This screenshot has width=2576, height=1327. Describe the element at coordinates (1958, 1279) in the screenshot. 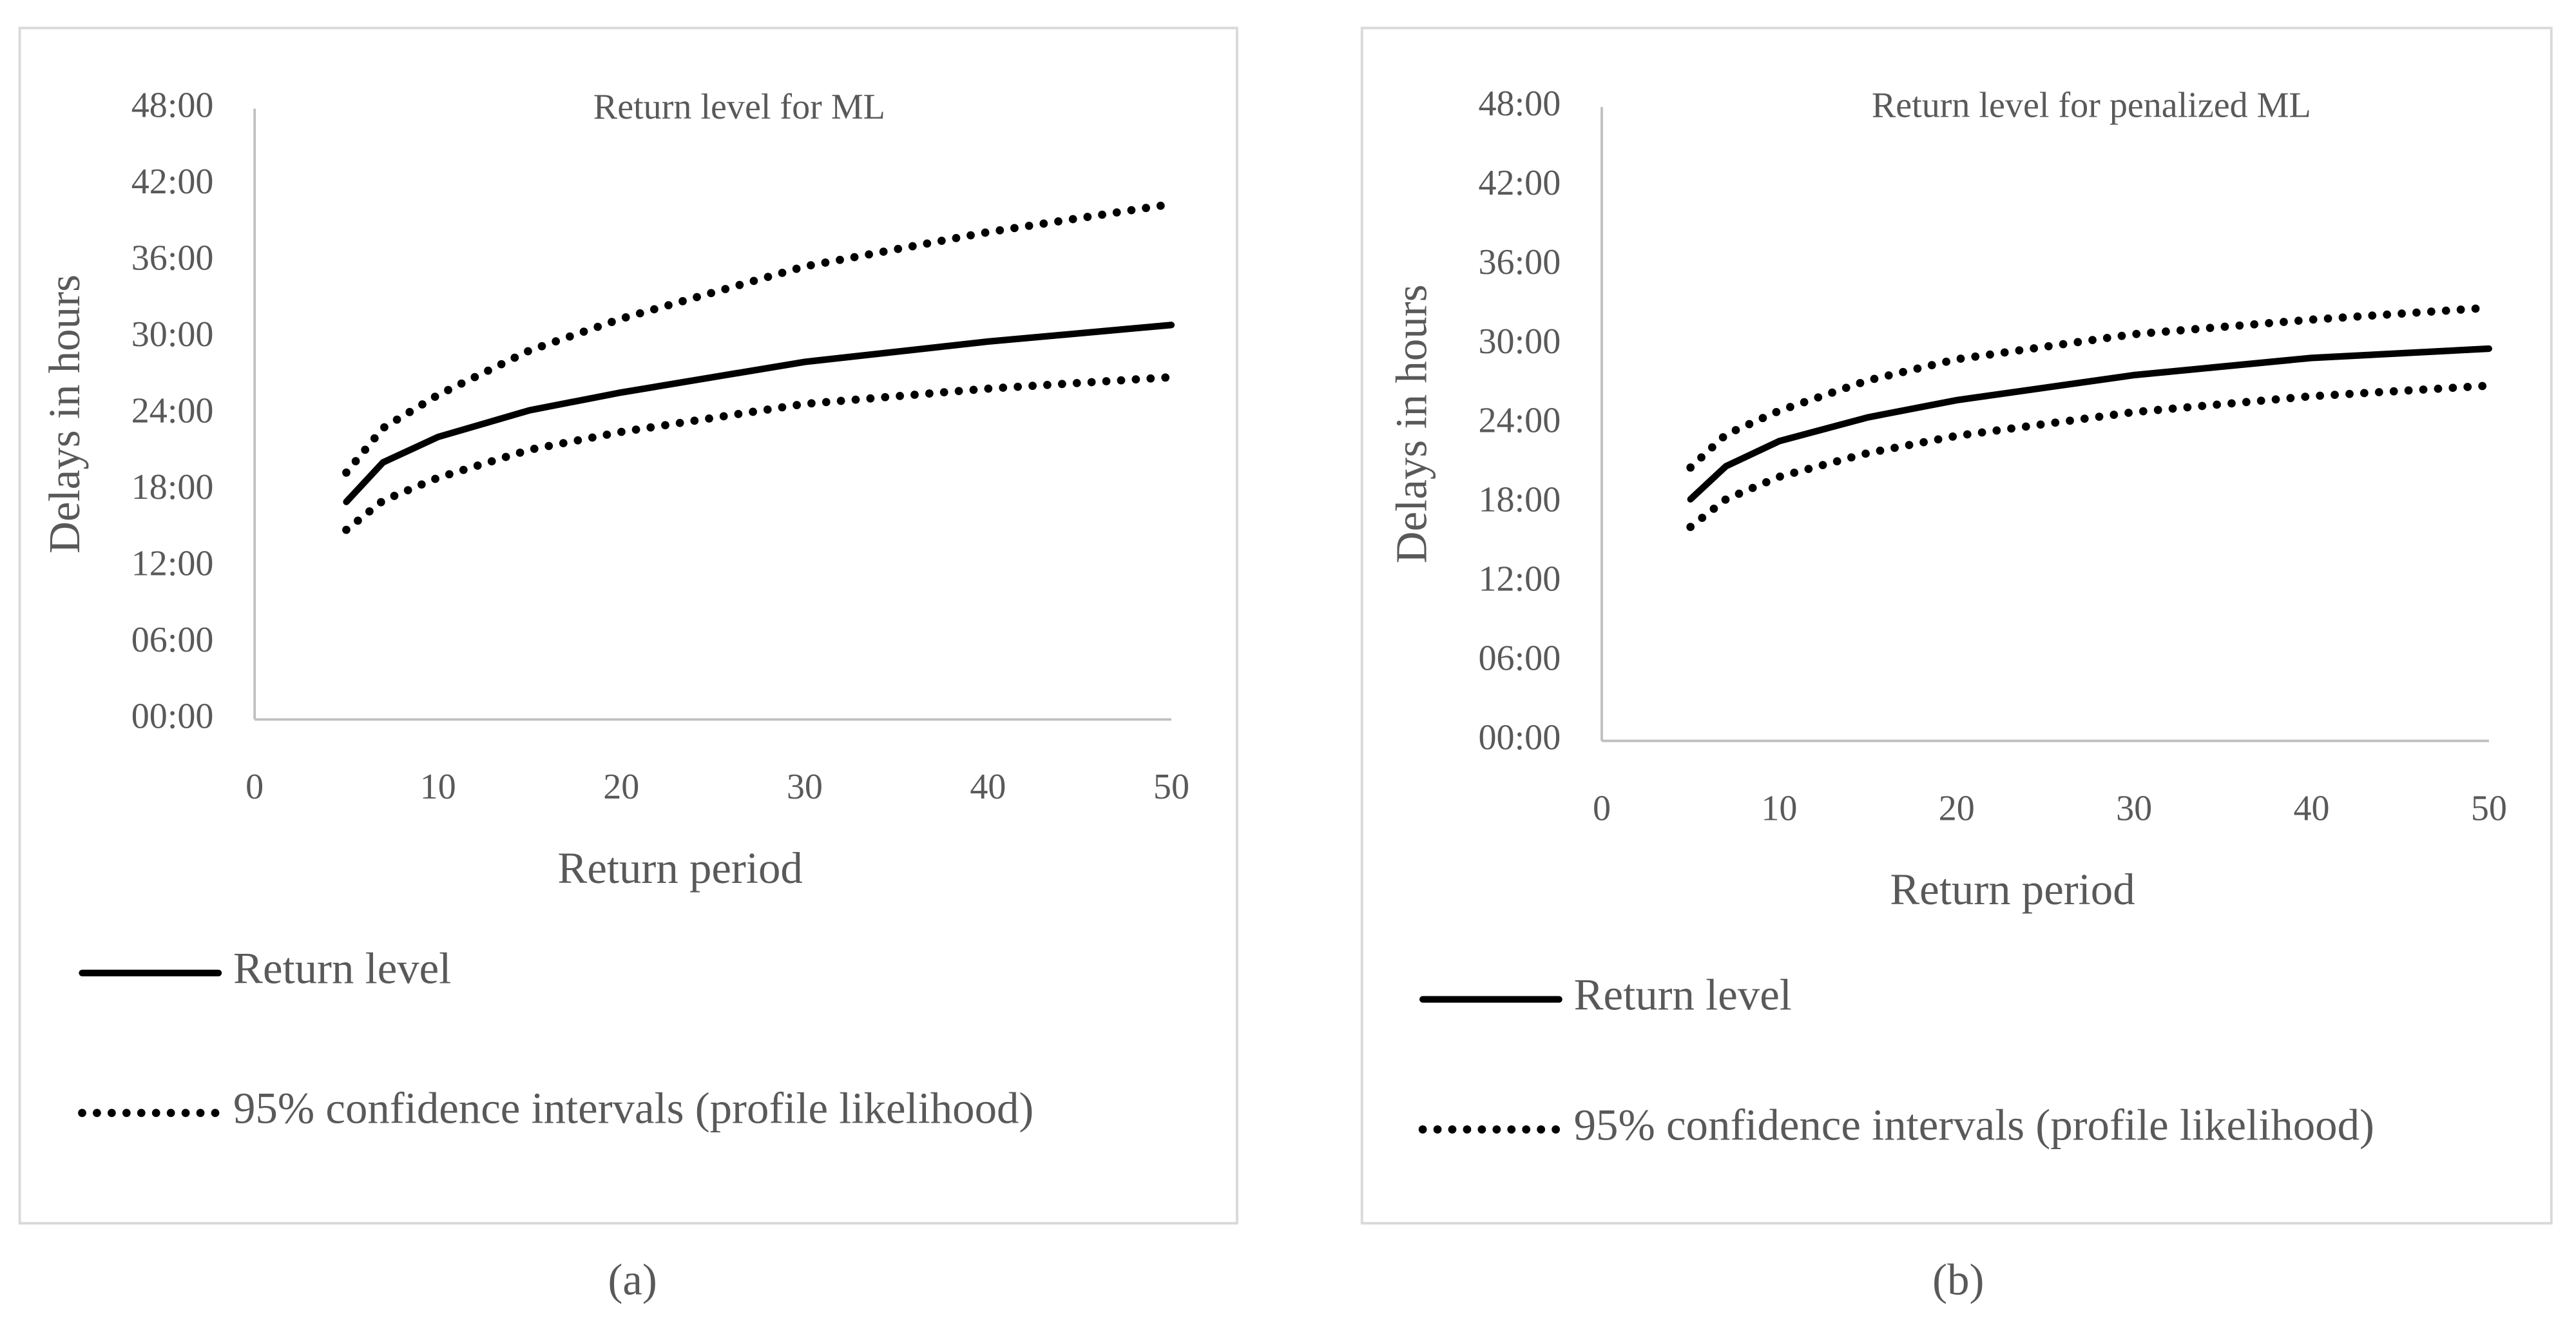

I see `panel-label: (b)` at that location.